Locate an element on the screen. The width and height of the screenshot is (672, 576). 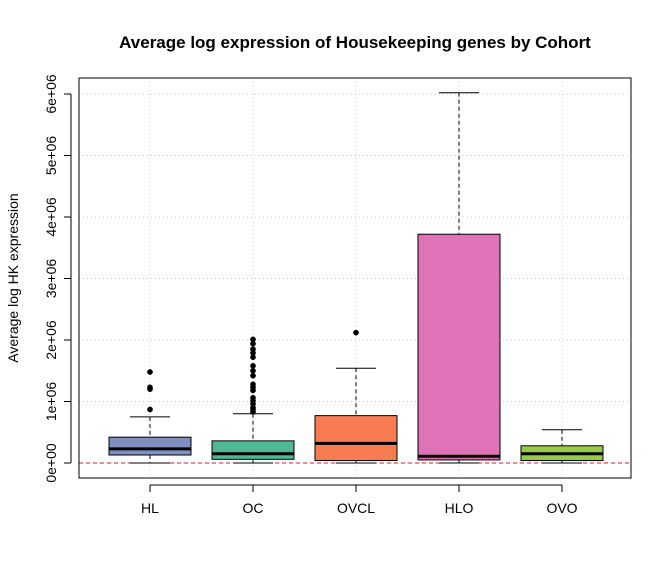
box-hlo is located at coordinates (459, 278).